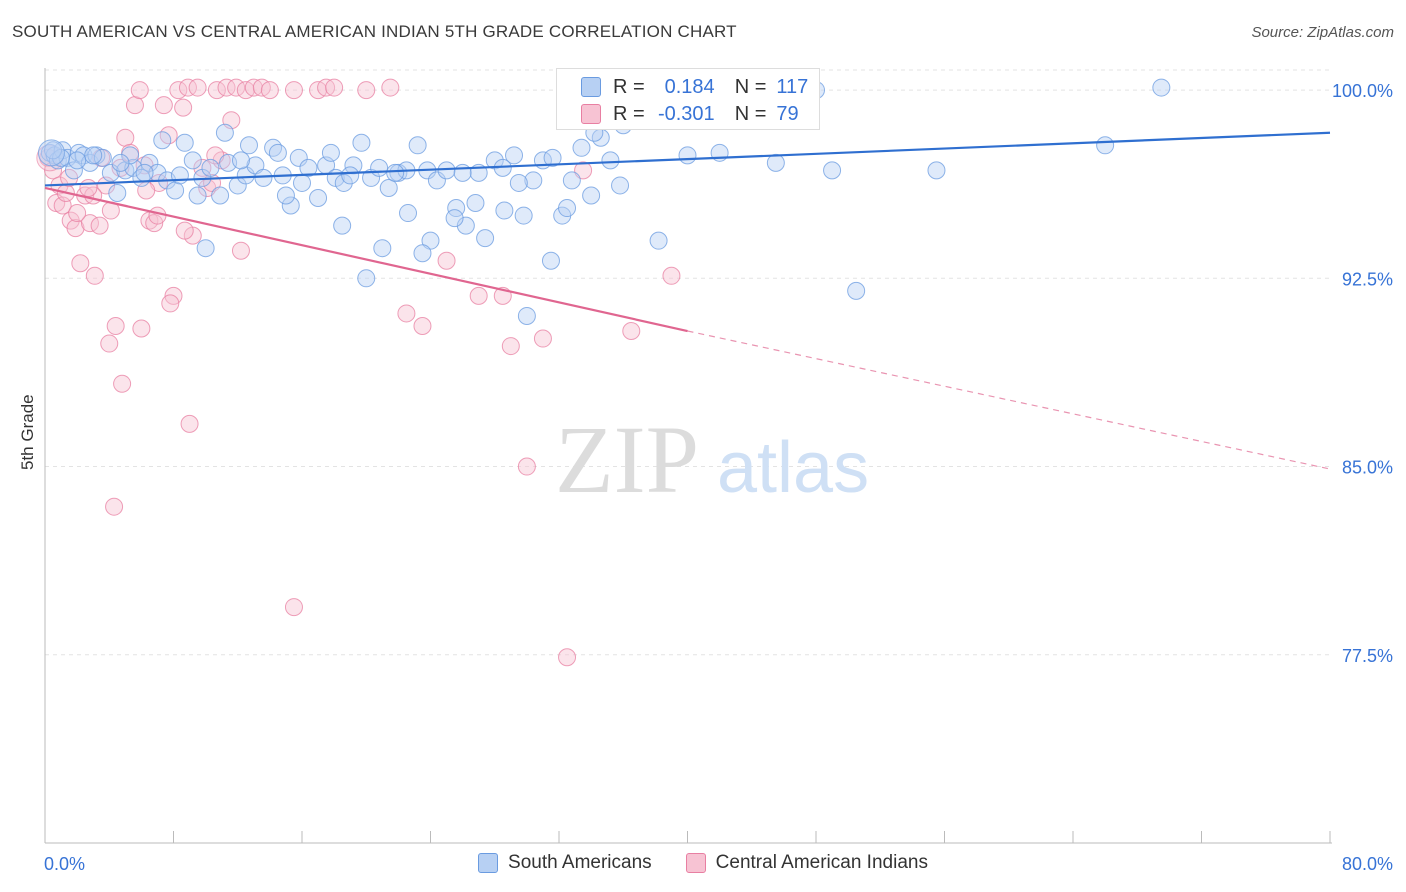 The height and width of the screenshot is (892, 1406). What do you see at coordinates (1367, 279) in the screenshot?
I see `y-tick-label: 92.5%` at bounding box center [1367, 279].